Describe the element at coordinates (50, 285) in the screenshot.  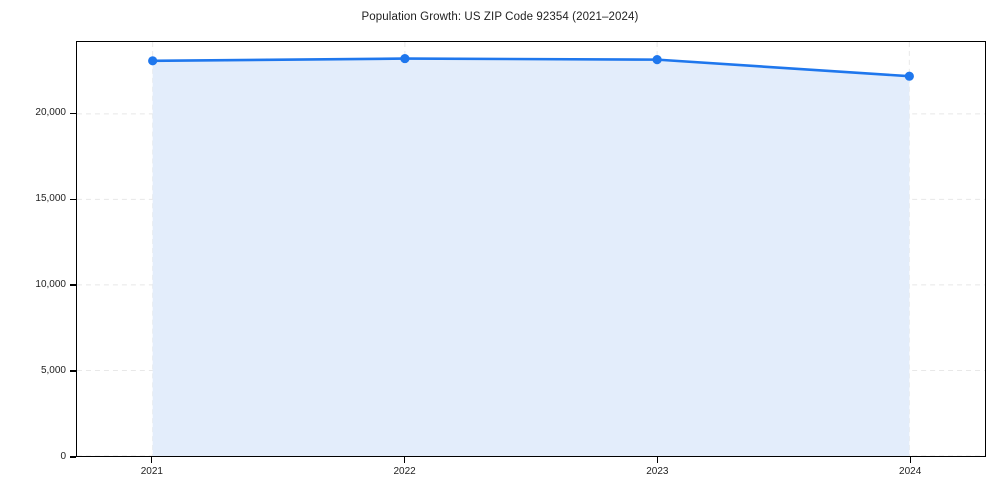
I see `y-tick-label: 10,000` at that location.